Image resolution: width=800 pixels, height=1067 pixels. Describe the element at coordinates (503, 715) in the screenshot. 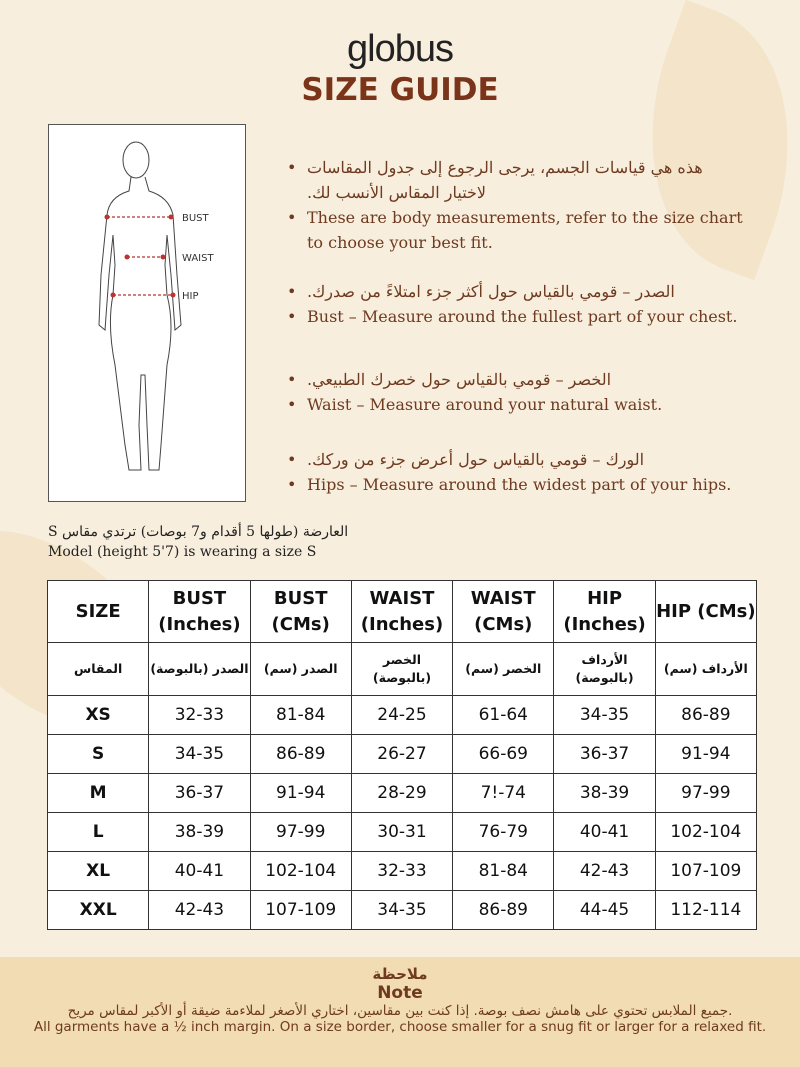

I see `table-cell: 61-64` at that location.